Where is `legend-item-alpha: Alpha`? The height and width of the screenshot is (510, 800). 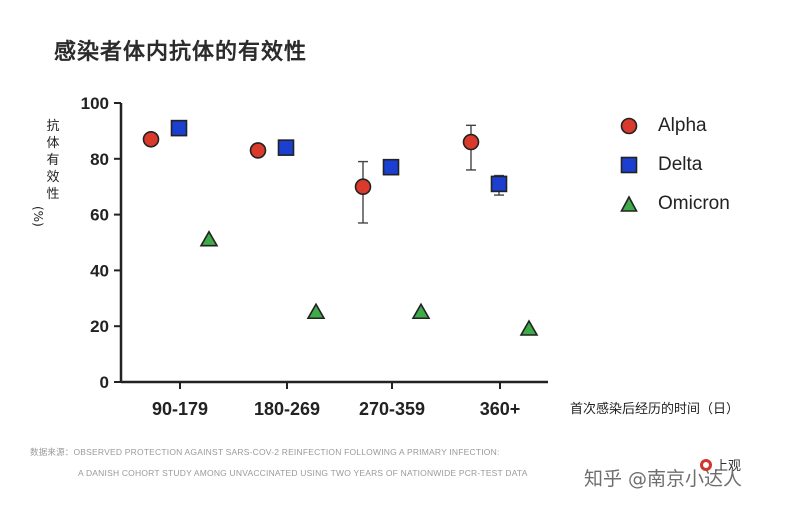
legend-item-alpha: Alpha is located at coordinates (673, 125).